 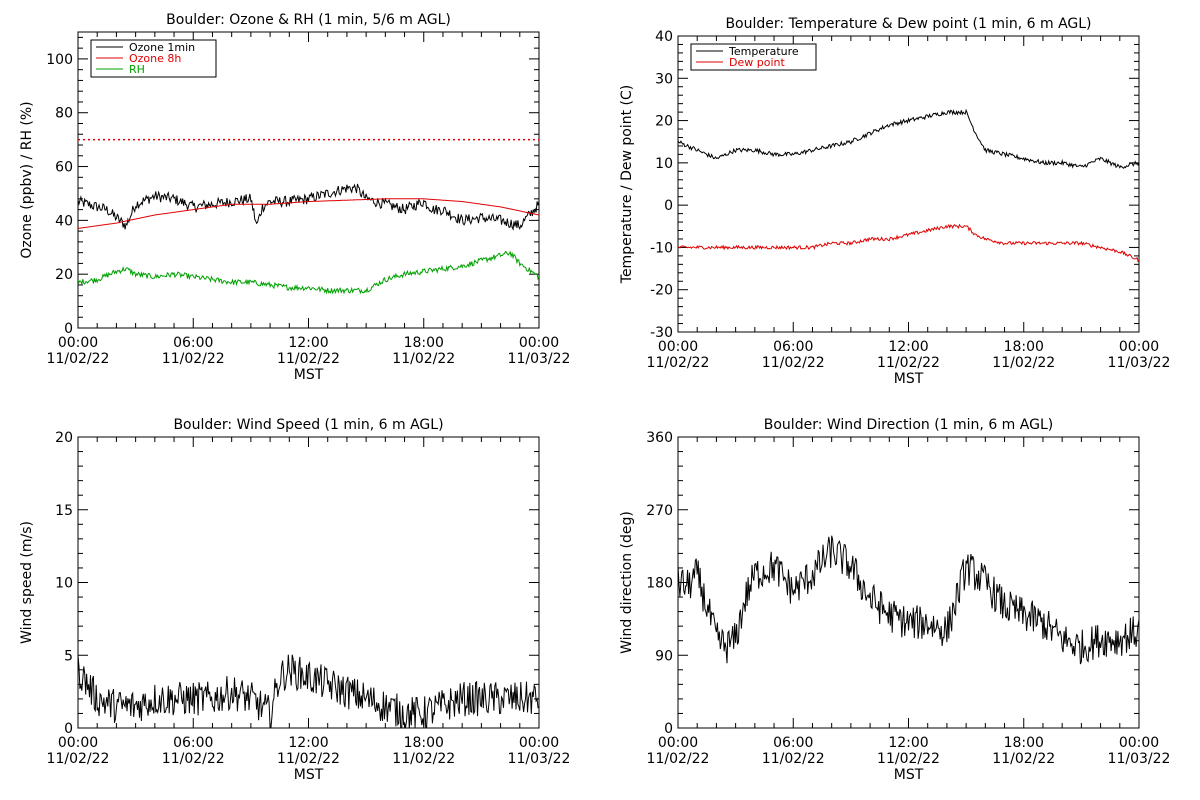 What do you see at coordinates (661, 333) in the screenshot?
I see `y-tick-label: -30` at bounding box center [661, 333].